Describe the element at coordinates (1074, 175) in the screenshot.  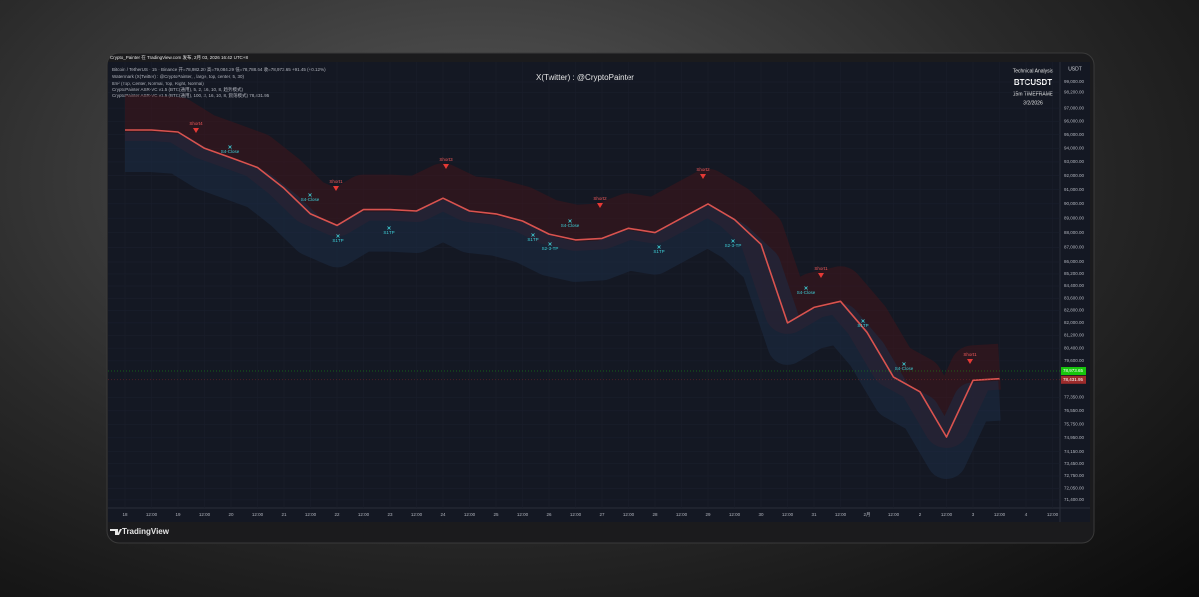
I see `y-tick-label: 92,000.00` at that location.